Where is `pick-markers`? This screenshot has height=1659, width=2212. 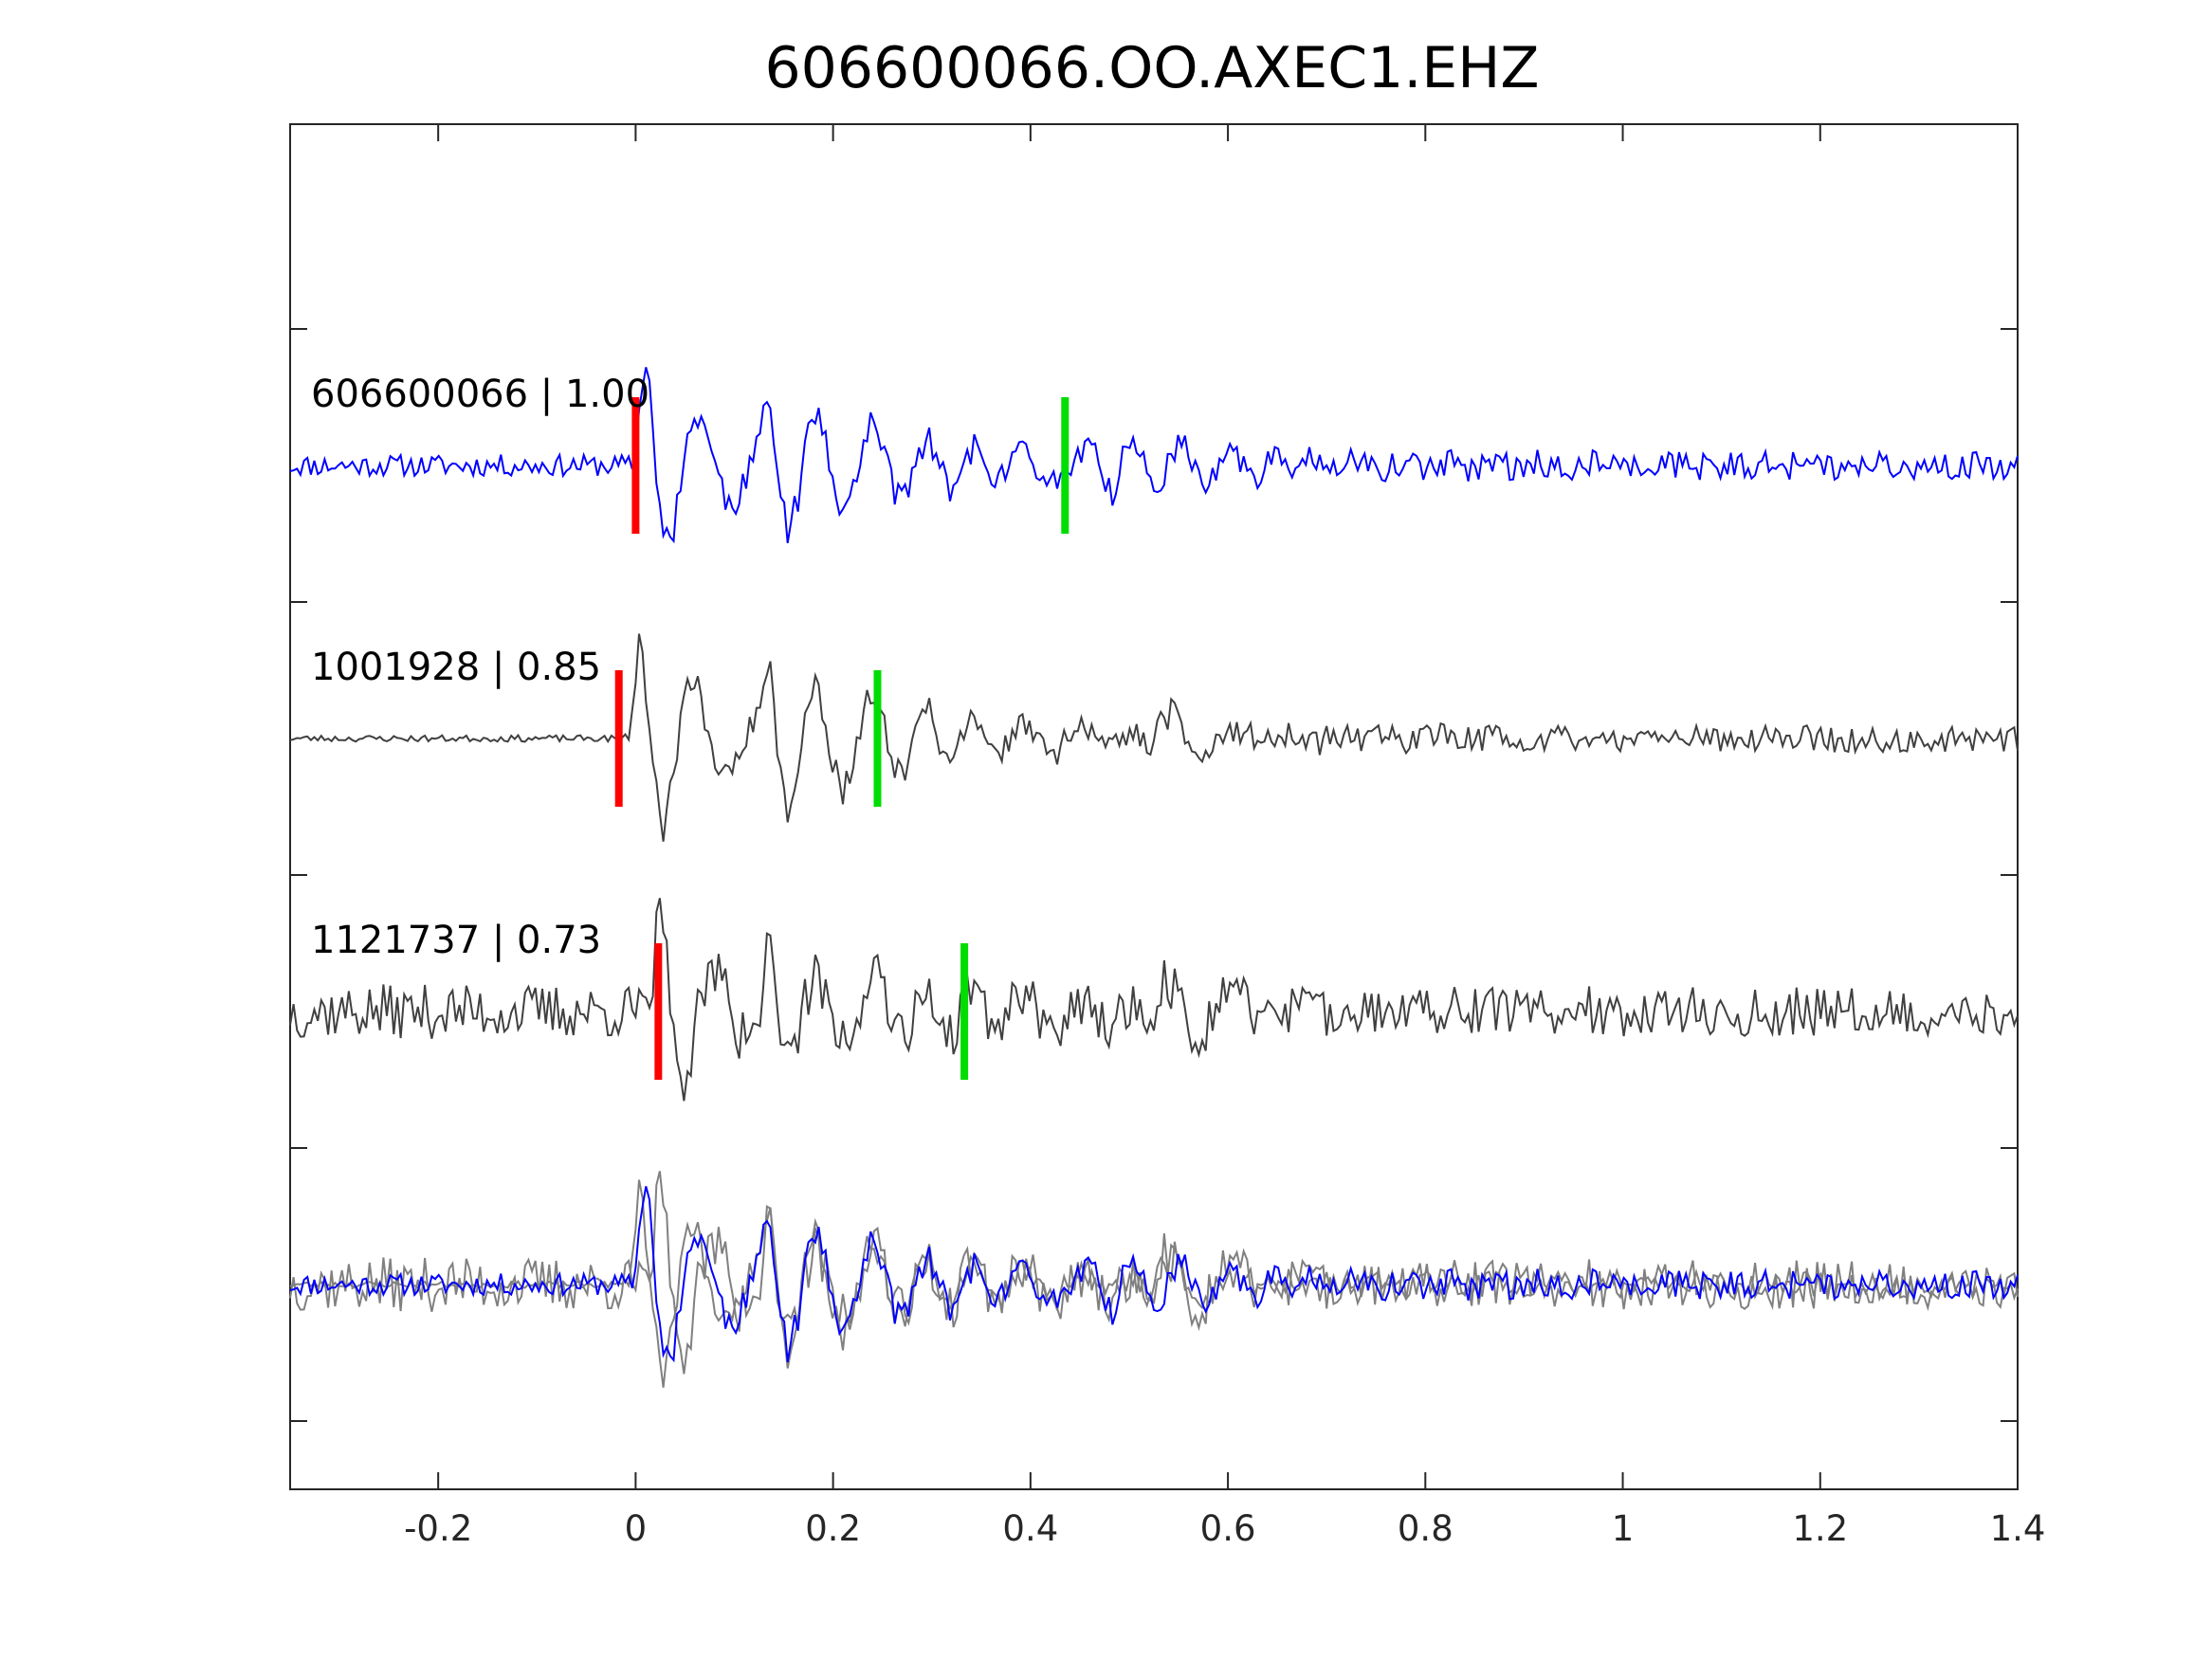 pick-markers is located at coordinates (841, 738).